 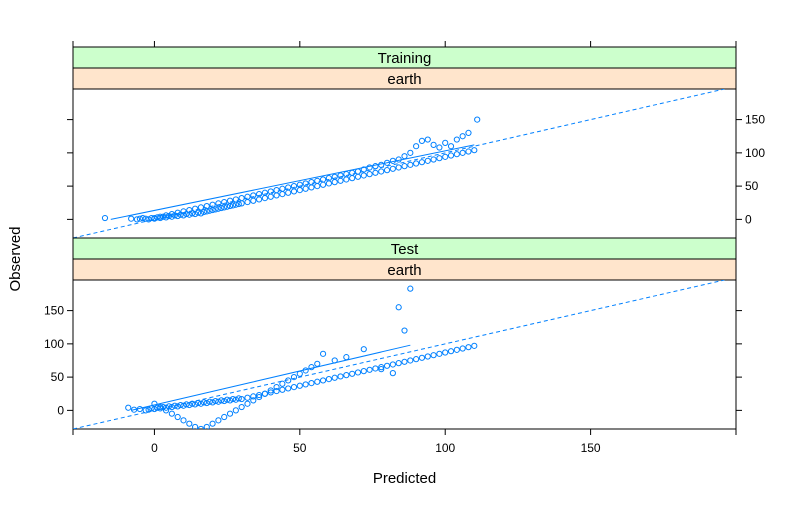 I want to click on y-tick-label: 150, so click(x=54, y=311).